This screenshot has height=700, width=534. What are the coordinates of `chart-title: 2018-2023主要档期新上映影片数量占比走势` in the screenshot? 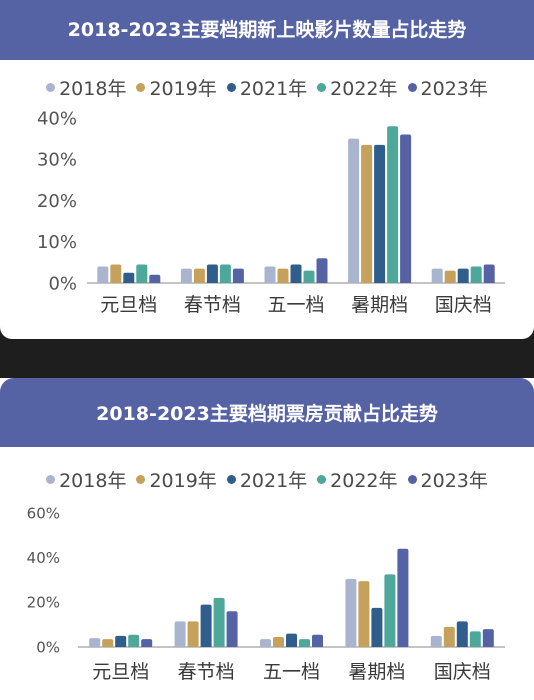 It's located at (267, 30).